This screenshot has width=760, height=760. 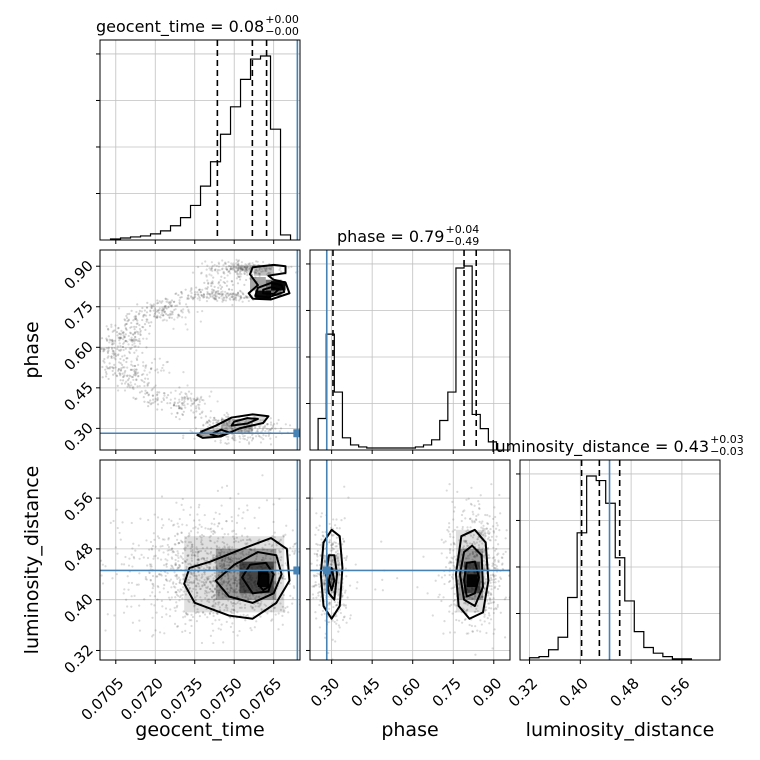 I want to click on y-tick-label: 0.60, so click(x=78, y=356).